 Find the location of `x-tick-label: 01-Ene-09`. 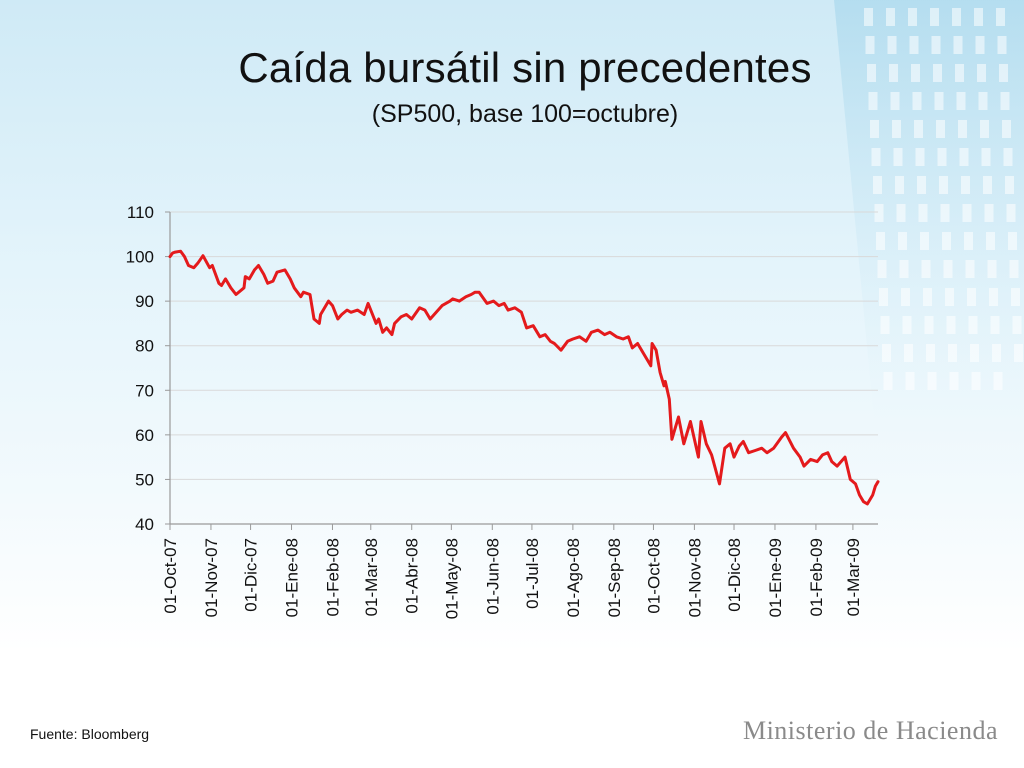

x-tick-label: 01-Ene-09 is located at coordinates (775, 577).